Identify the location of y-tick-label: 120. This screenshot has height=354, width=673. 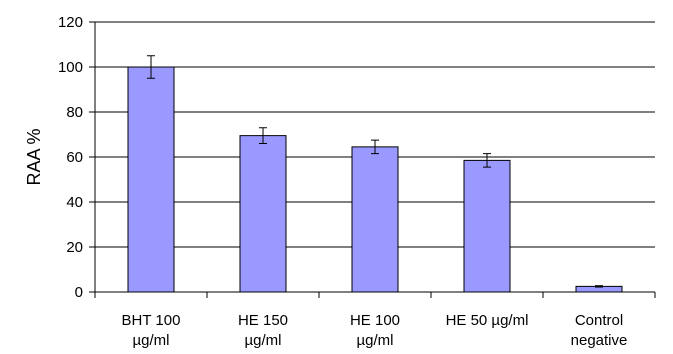
(70, 22).